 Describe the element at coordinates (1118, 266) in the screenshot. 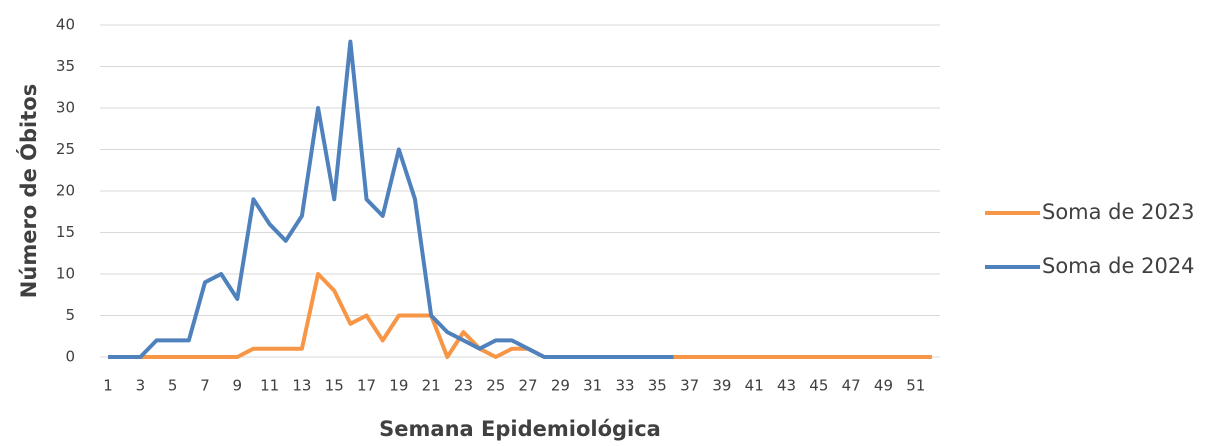

I see `legend-label: Soma de 2024` at that location.